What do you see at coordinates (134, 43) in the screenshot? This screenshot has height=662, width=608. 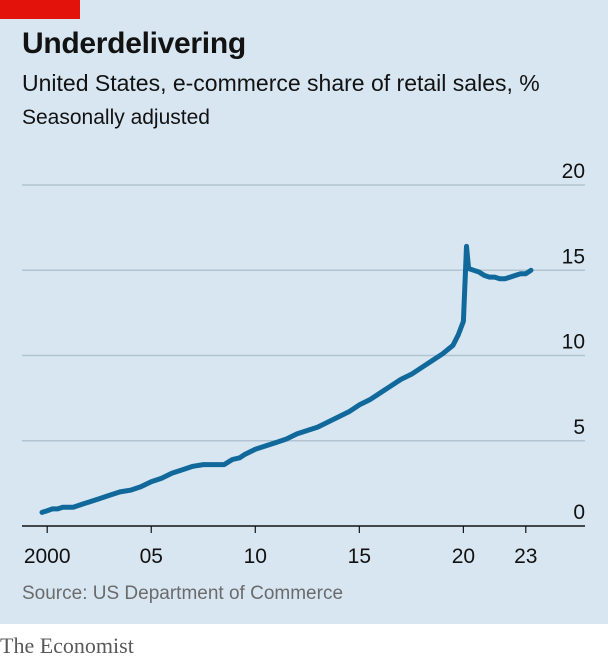 I see `chart-title: Underdelivering` at bounding box center [134, 43].